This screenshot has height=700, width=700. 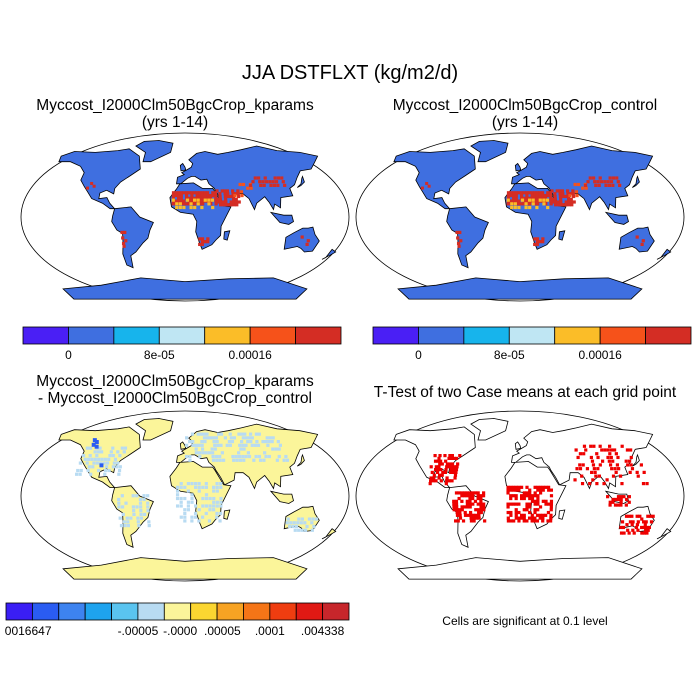 I want to click on colorbar-box, so click(x=72, y=611).